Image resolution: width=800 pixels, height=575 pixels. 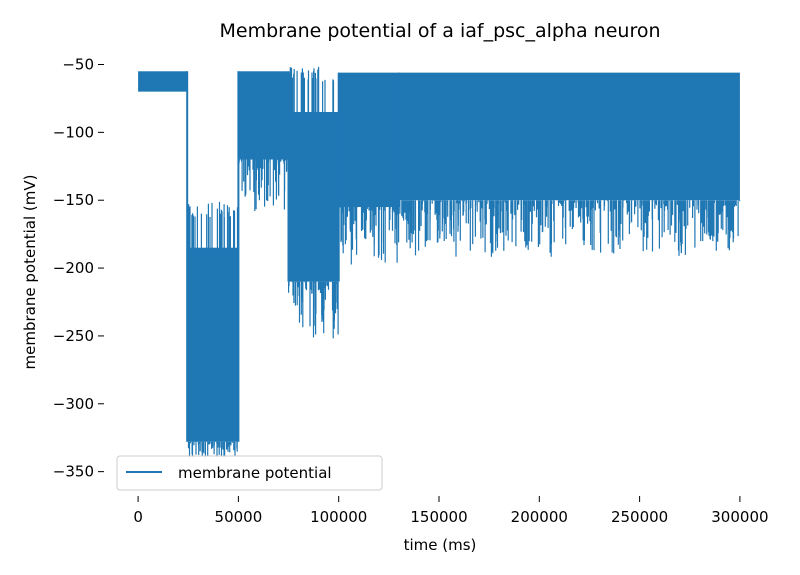 I want to click on x-axis-label: time (ms), so click(x=440, y=545).